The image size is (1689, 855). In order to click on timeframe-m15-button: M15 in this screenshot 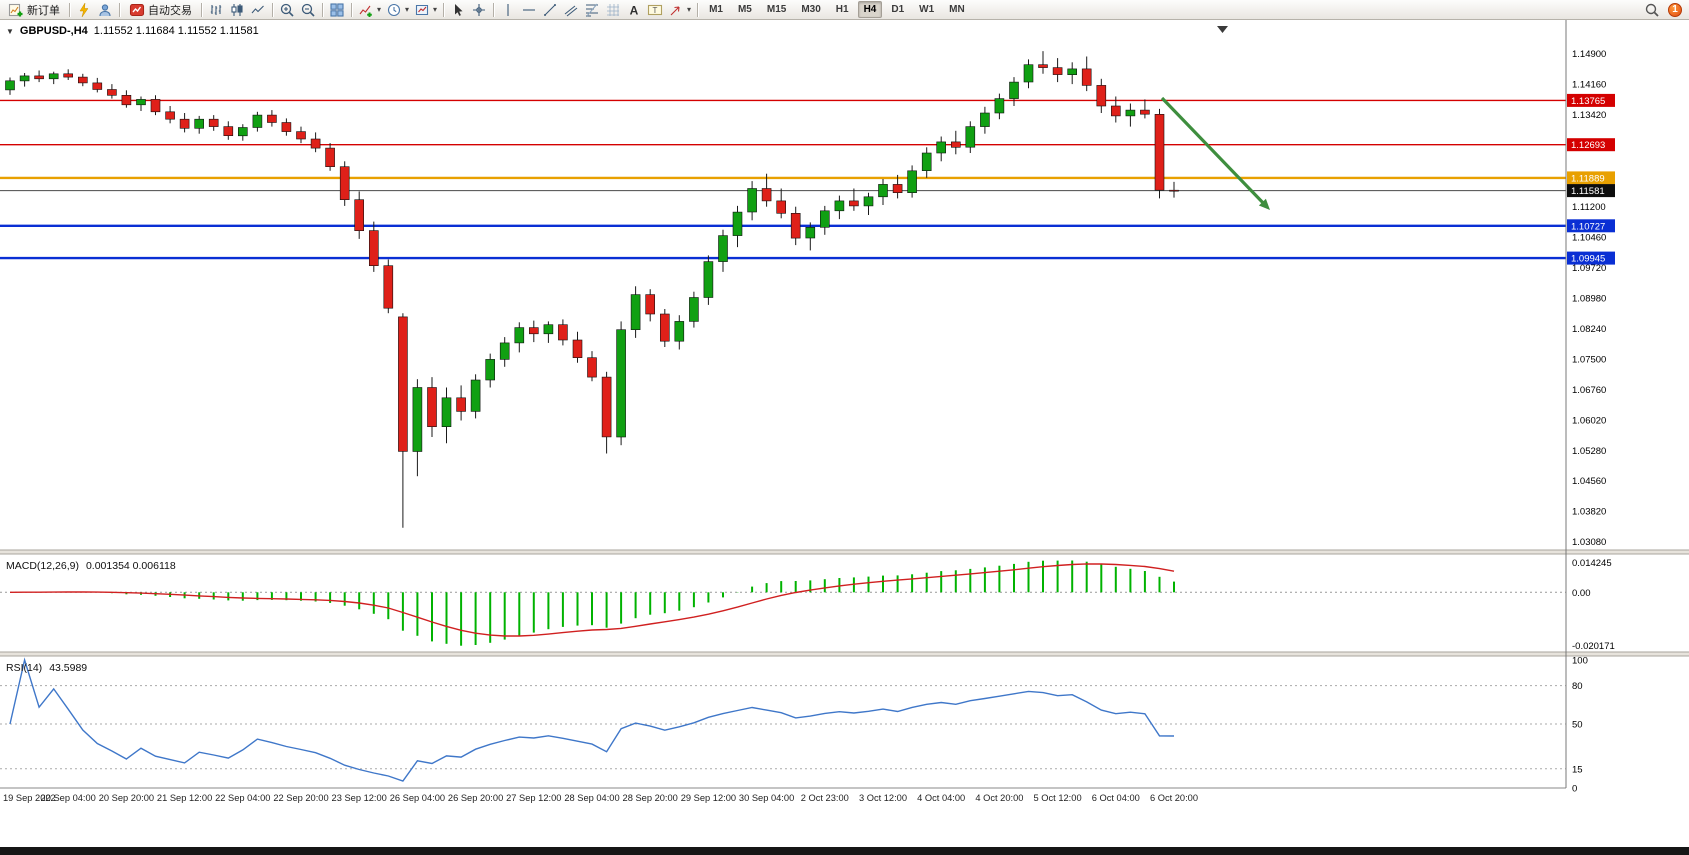, I will do `click(776, 9)`.